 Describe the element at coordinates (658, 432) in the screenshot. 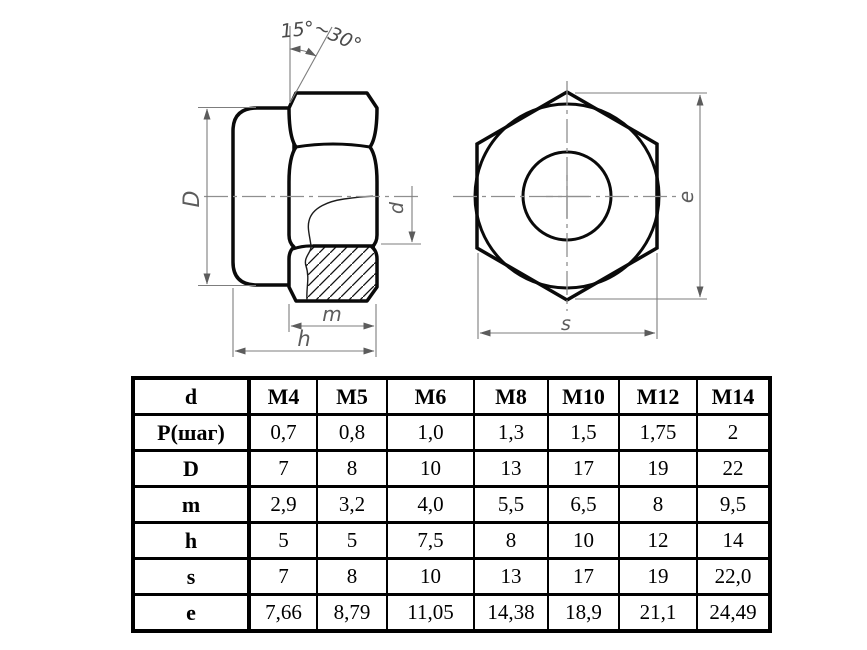

I see `value-cell: 1,75` at that location.